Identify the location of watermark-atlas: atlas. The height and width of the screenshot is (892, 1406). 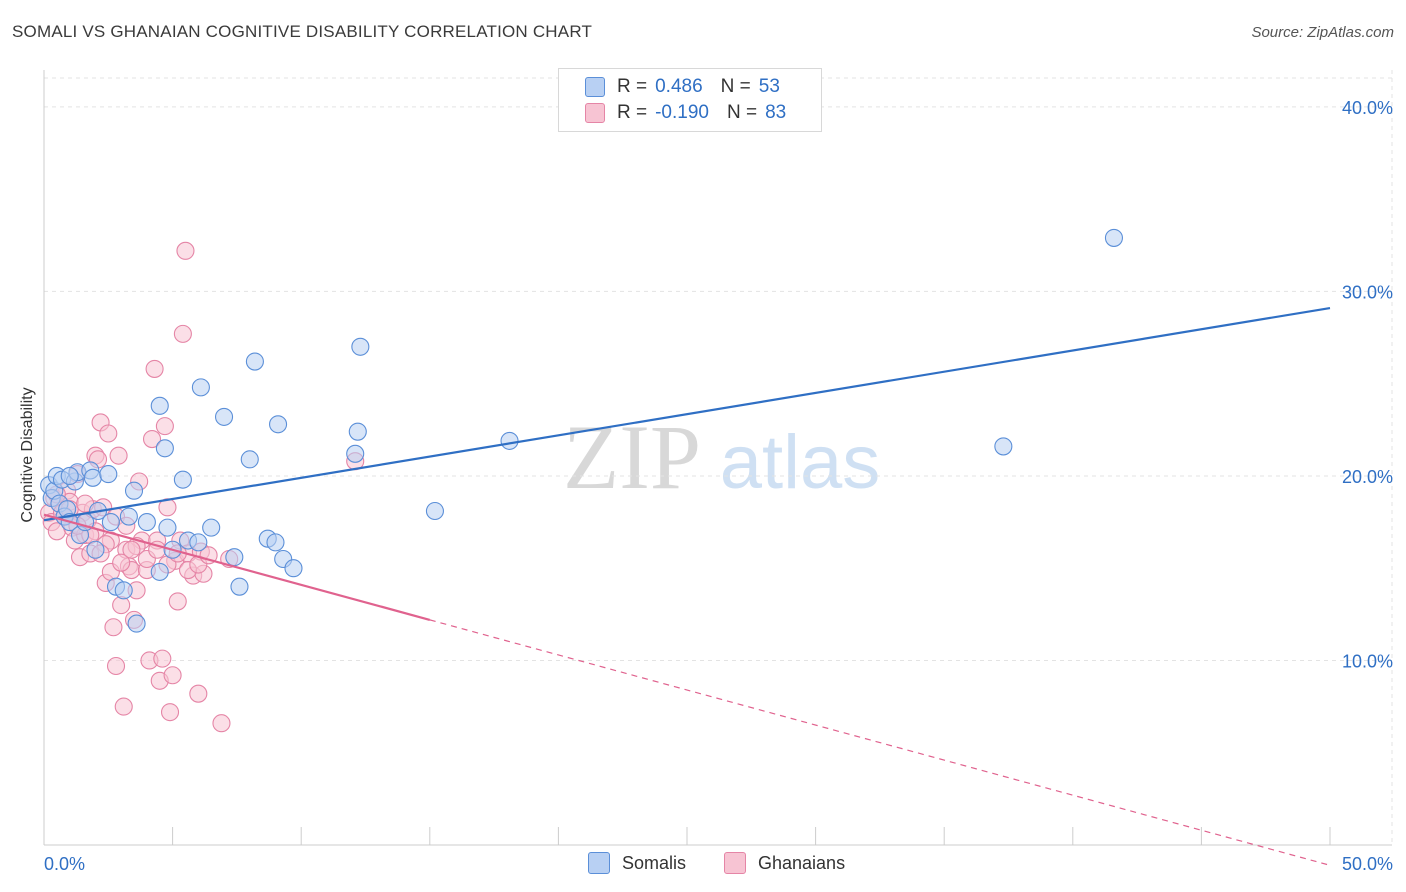
(800, 462).